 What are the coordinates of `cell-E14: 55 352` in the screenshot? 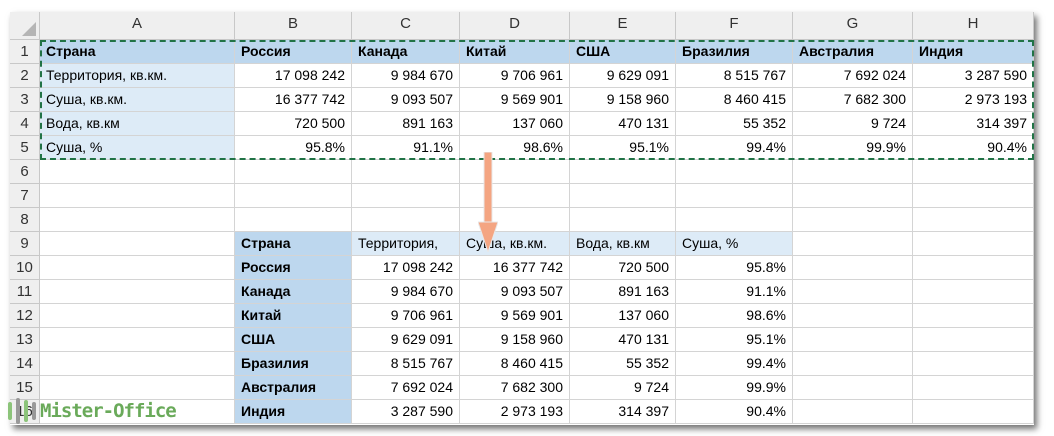 It's located at (623, 364).